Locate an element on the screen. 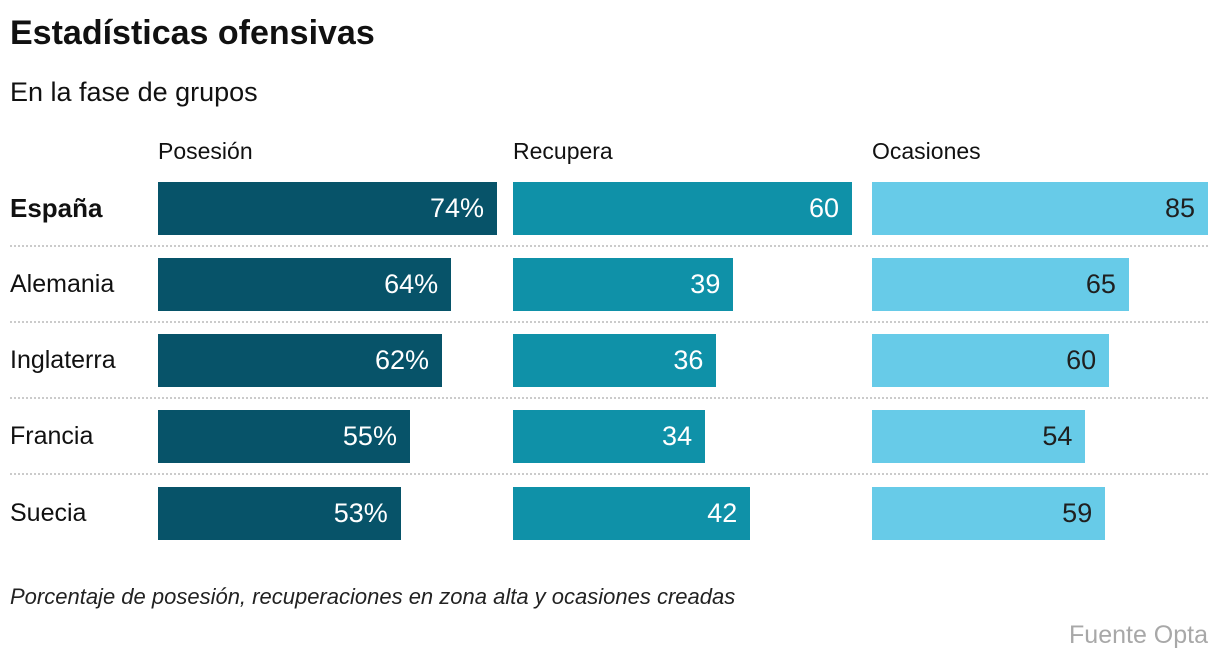  posesion-bar: 64% is located at coordinates (305, 284).